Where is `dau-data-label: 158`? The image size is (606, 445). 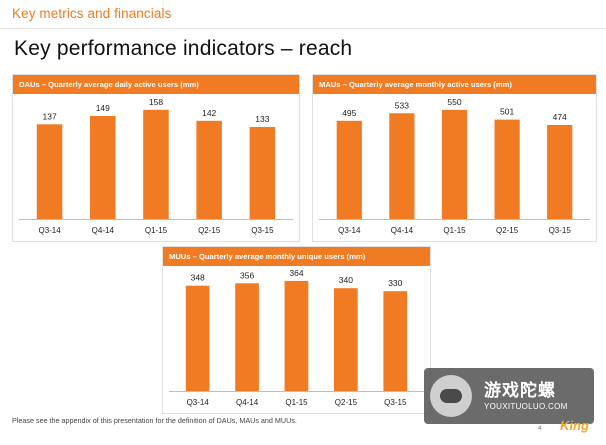
dau-data-label: 158 is located at coordinates (156, 102).